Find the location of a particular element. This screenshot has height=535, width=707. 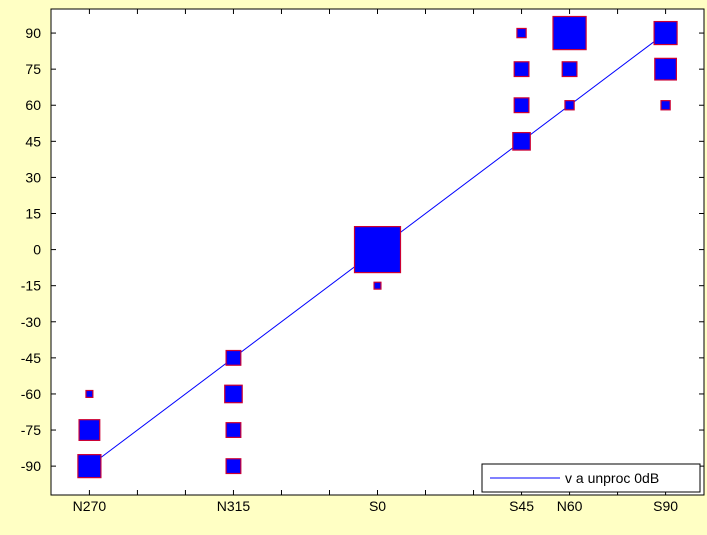

y-tick-label: -60 is located at coordinates (31, 394).